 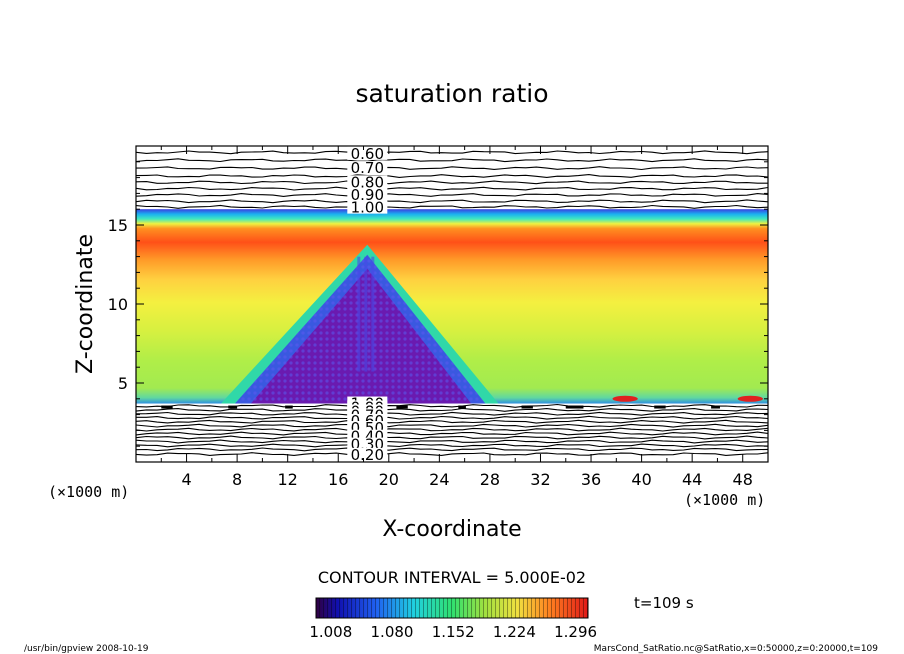 I want to click on contour-label-upper: 0.60, so click(x=367, y=154).